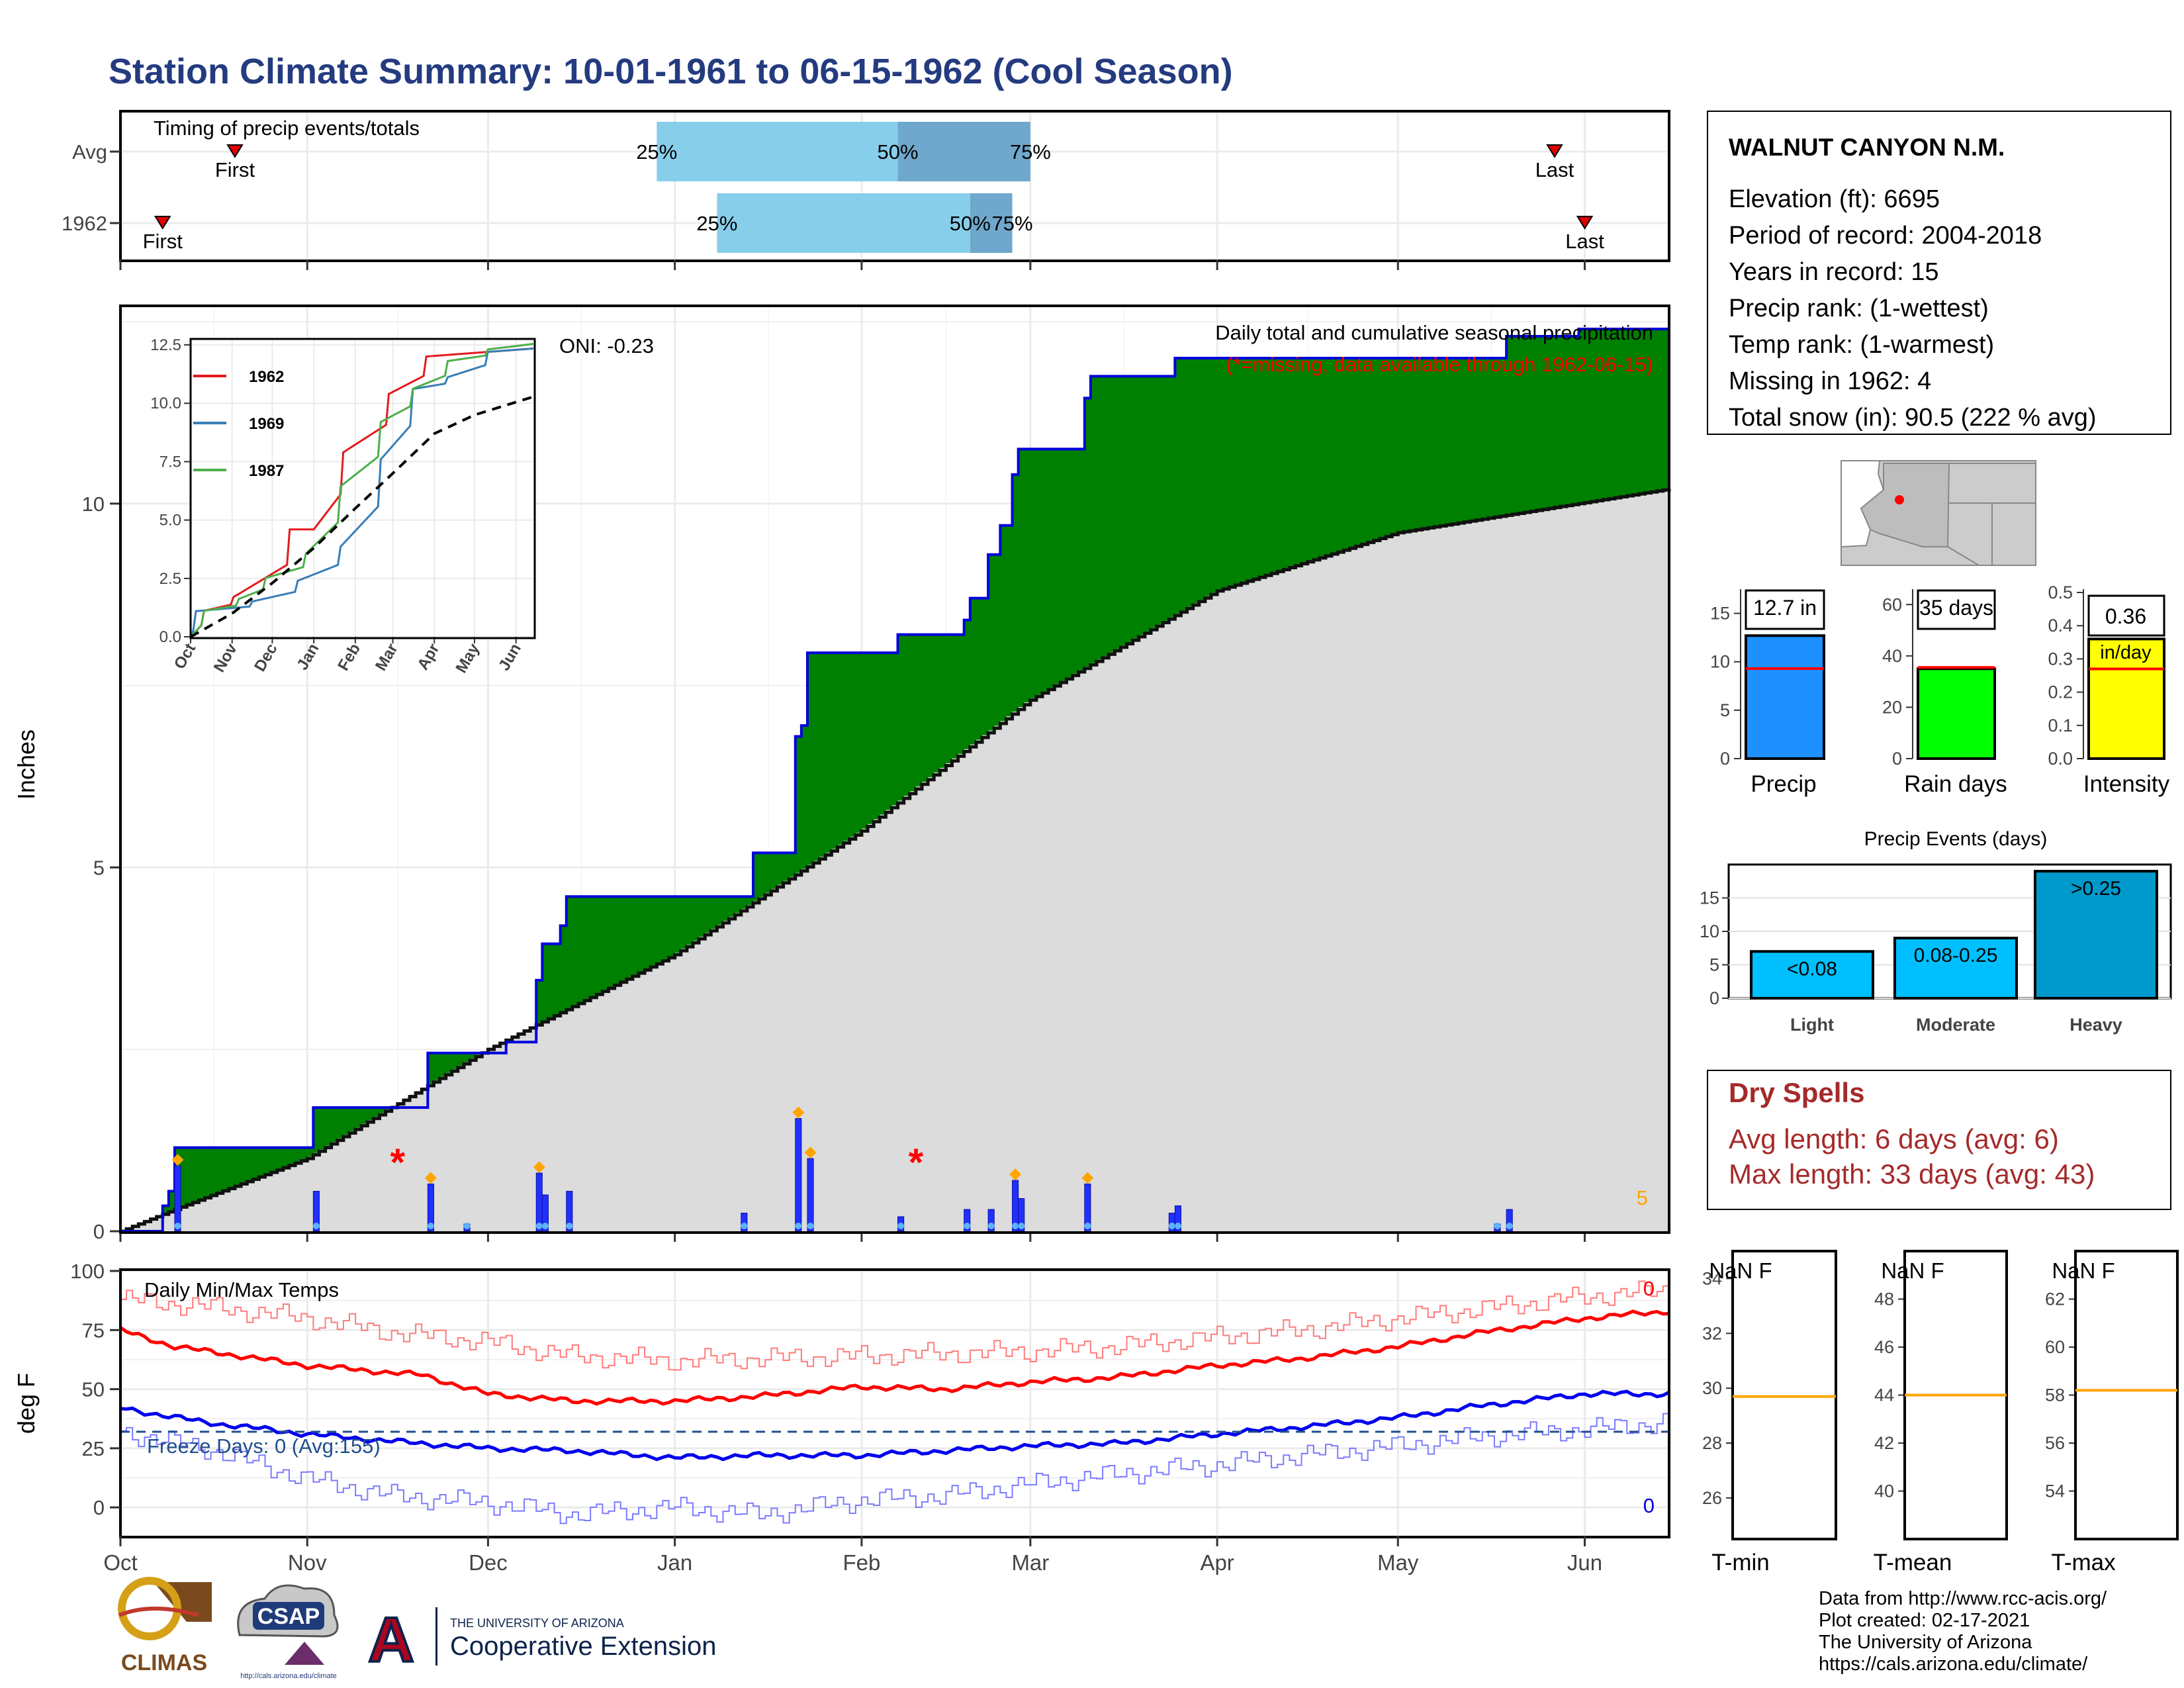 The image size is (2184, 1688). What do you see at coordinates (1217, 1562) in the screenshot?
I see `temperature-xtick-label: Apr` at bounding box center [1217, 1562].